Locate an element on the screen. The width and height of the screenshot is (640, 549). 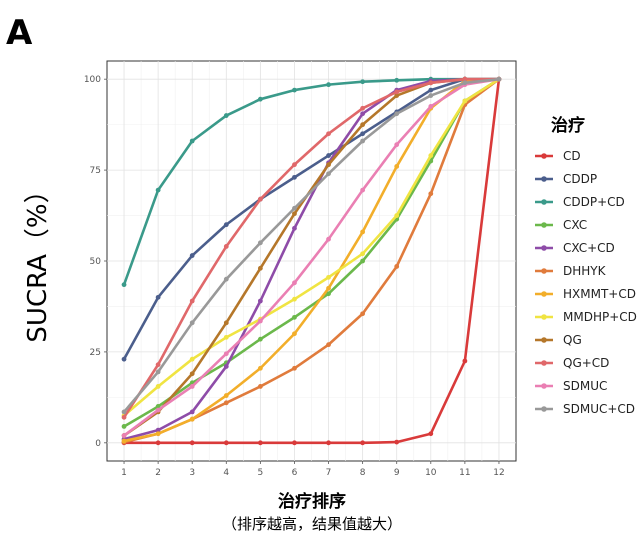
legend-label: QG+CD is located at coordinates (586, 363).